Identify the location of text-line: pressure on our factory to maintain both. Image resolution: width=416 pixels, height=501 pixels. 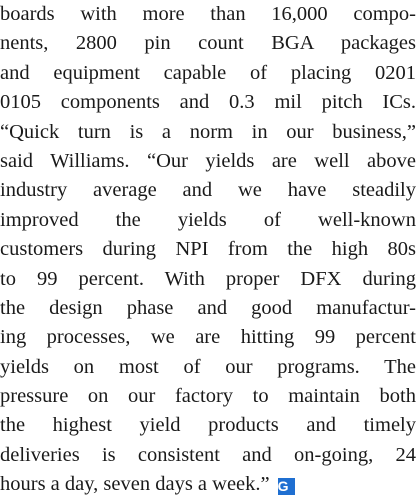
(208, 396).